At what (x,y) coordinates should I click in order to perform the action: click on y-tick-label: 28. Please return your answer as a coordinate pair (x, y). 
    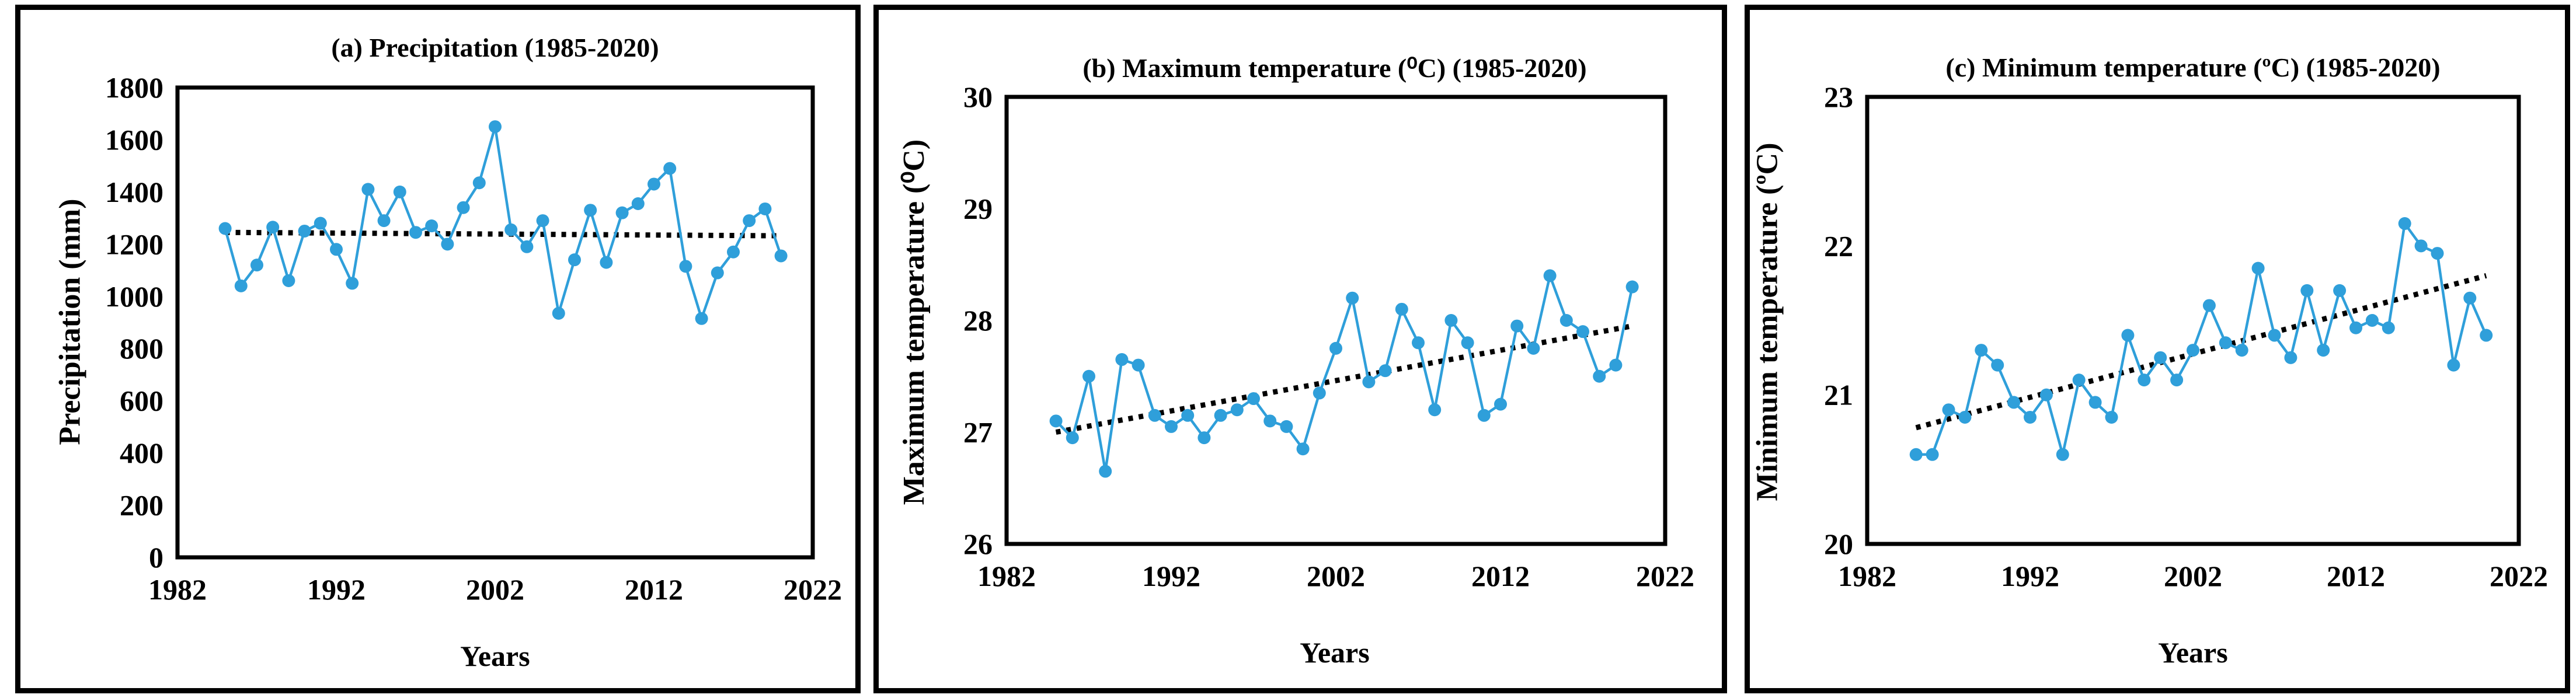
    Looking at the image, I should click on (978, 320).